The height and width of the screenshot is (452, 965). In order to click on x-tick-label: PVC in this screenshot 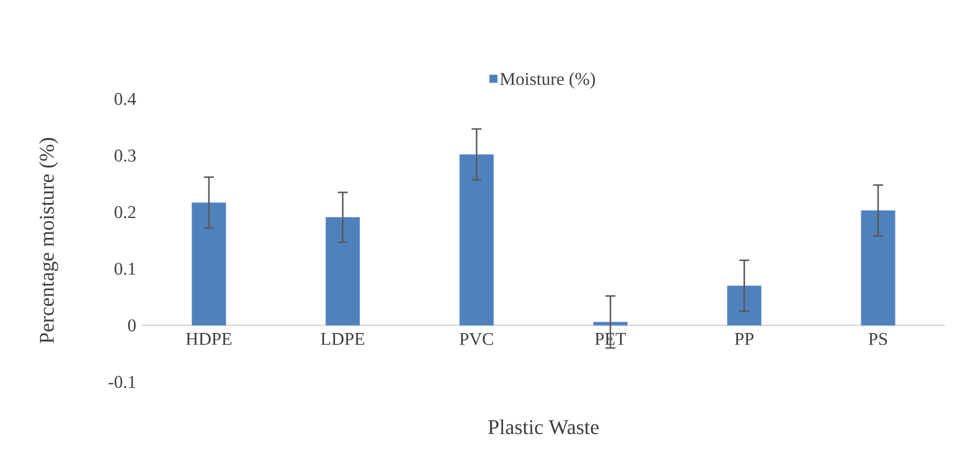, I will do `click(477, 339)`.